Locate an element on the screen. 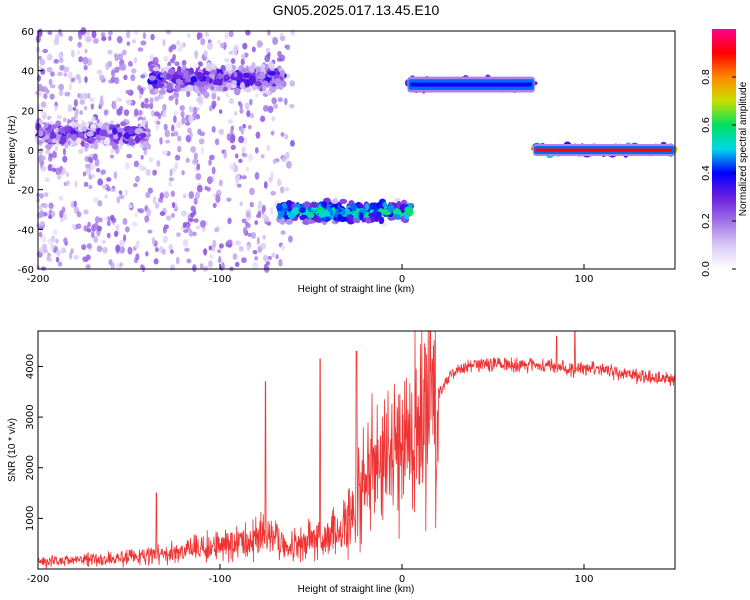  snr-y-tick-label: 3000 is located at coordinates (30, 416).